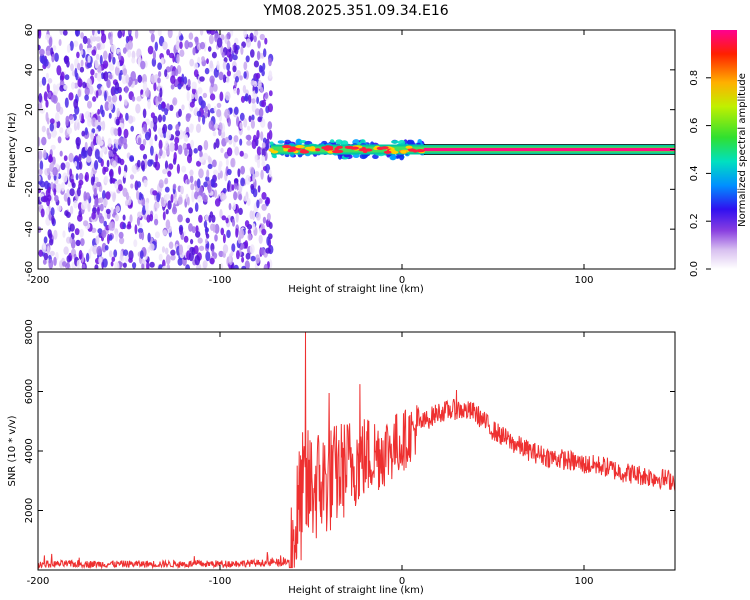  I want to click on colorbar-tick-label: 0.4, so click(694, 173).